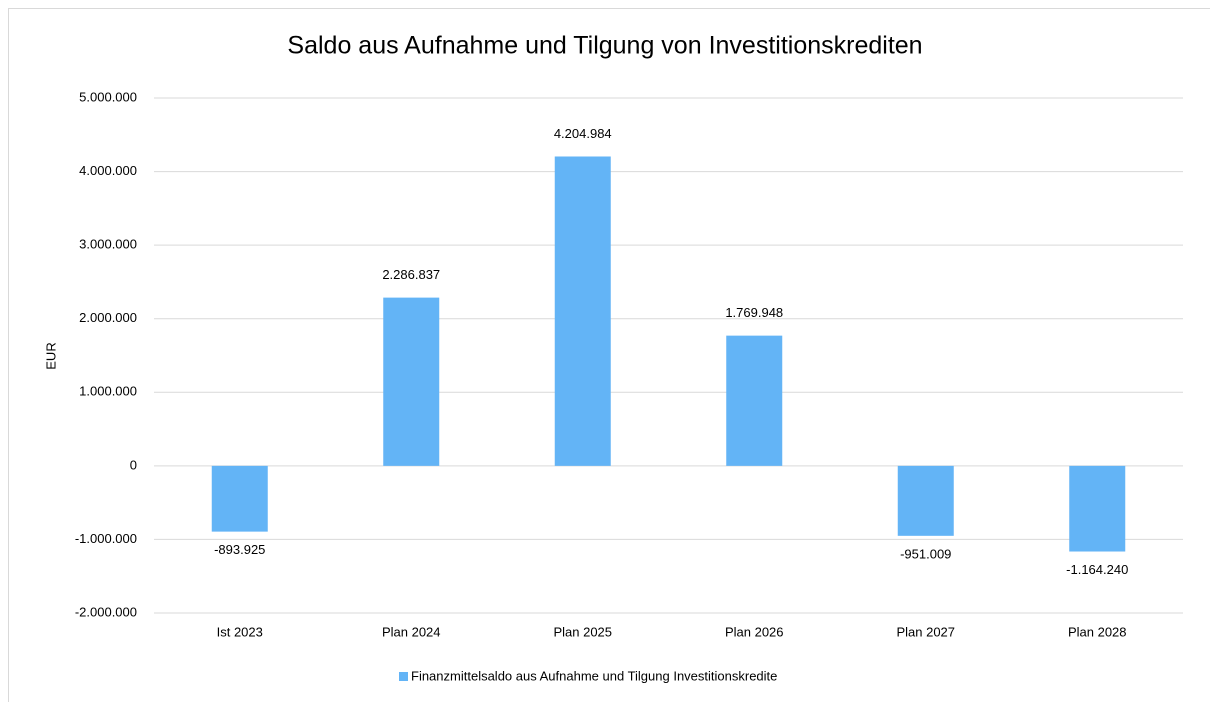 This screenshot has width=1210, height=702. Describe the element at coordinates (108, 317) in the screenshot. I see `y-tick-label: 2.000.000` at that location.